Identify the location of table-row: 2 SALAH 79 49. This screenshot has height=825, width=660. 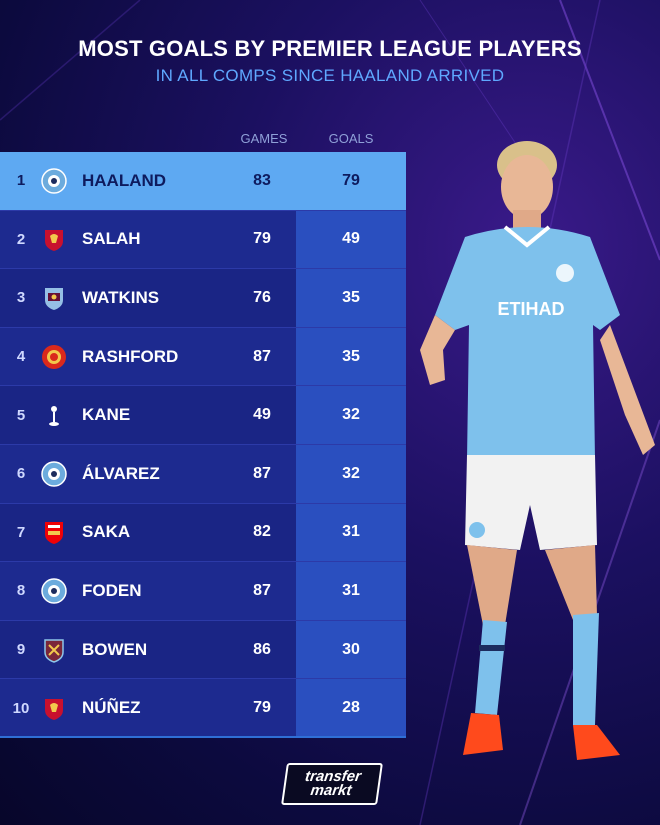
(203, 240).